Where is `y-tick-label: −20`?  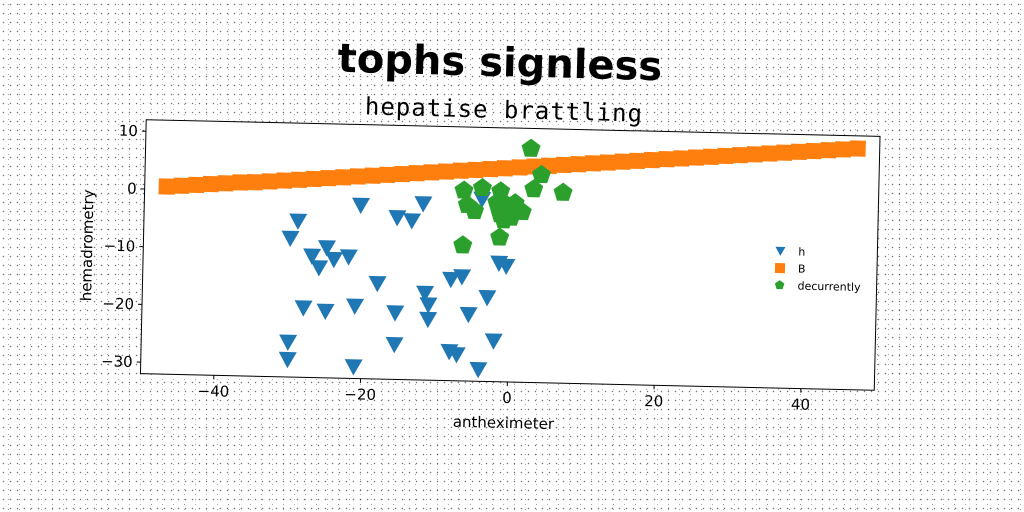
y-tick-label: −20 is located at coordinates (118, 303).